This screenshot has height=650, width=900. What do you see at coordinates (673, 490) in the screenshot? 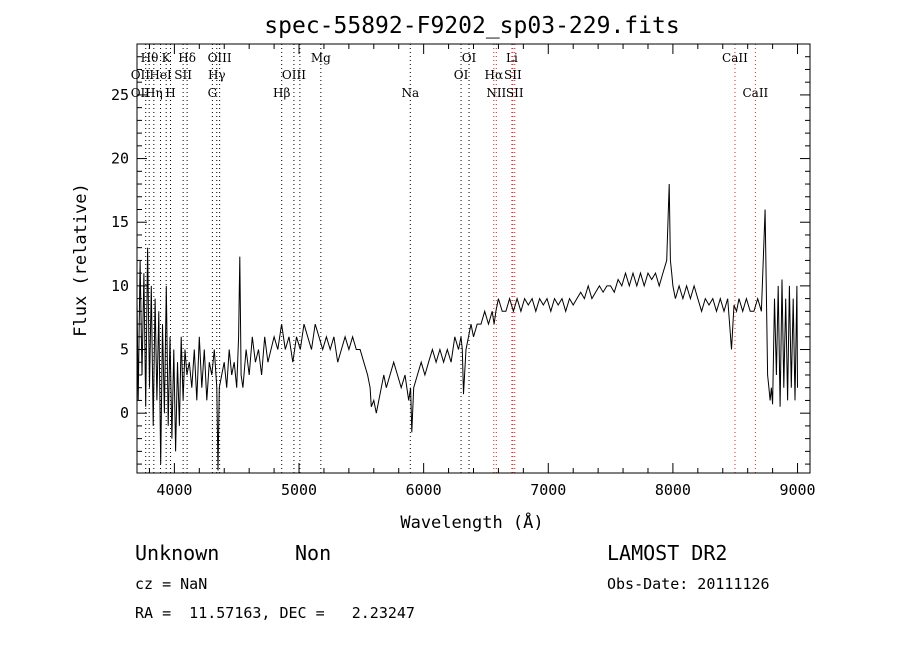
I see `x-tick-label: 8000` at bounding box center [673, 490].